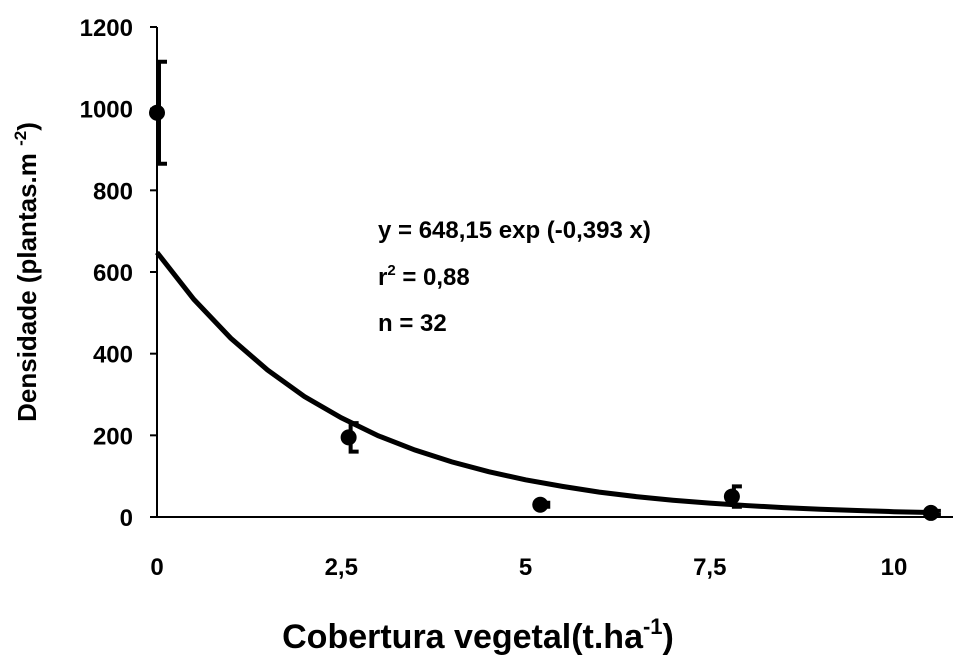 Image resolution: width=956 pixels, height=667 pixels. I want to click on equation-text: y = 648,15 exp (-0,393 x), so click(514, 230).